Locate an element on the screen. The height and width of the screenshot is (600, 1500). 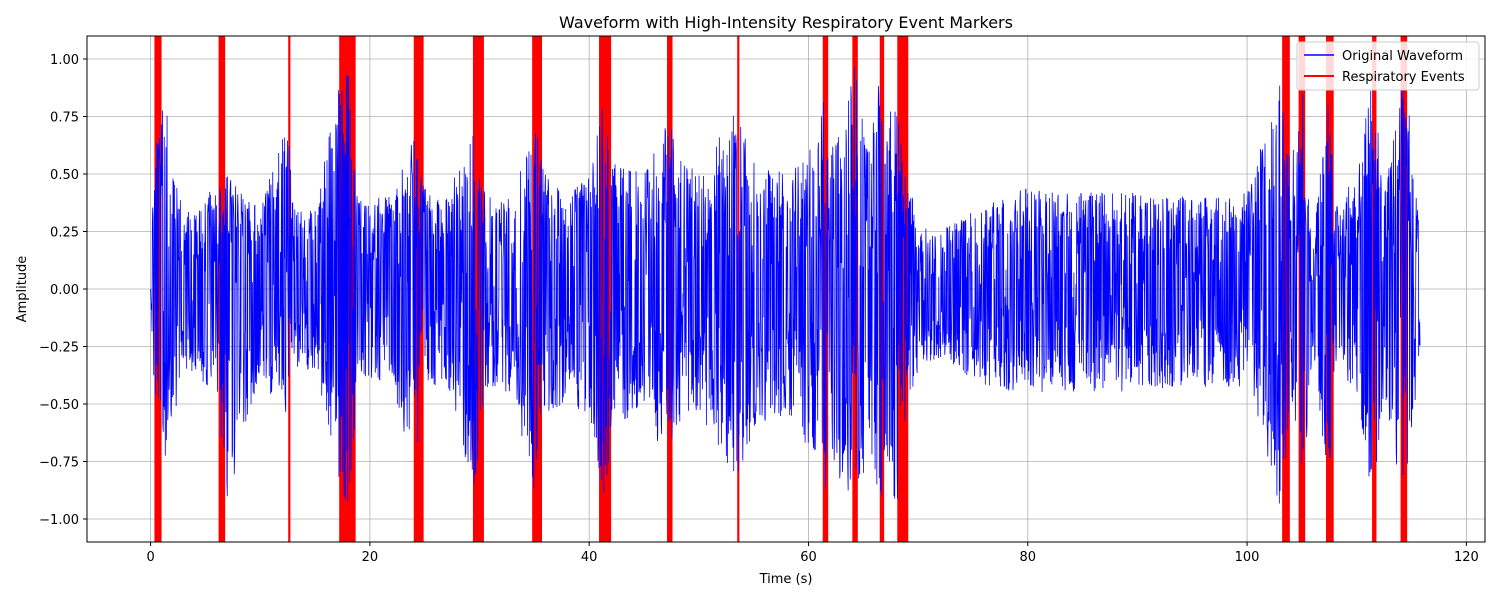
legend-label-respiratory-events: Respiratory Events is located at coordinates (1403, 77).